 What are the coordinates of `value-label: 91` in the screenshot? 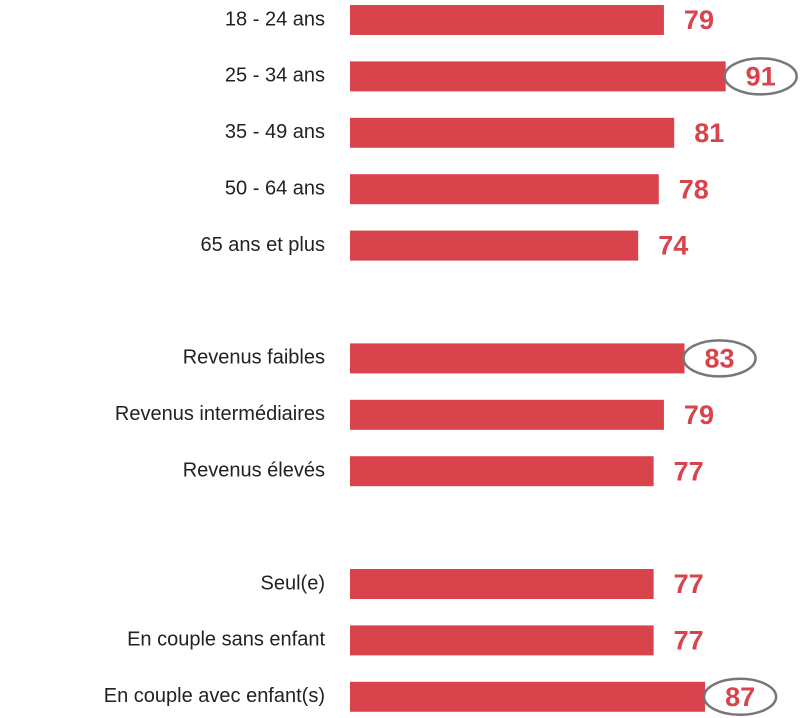 It's located at (761, 77).